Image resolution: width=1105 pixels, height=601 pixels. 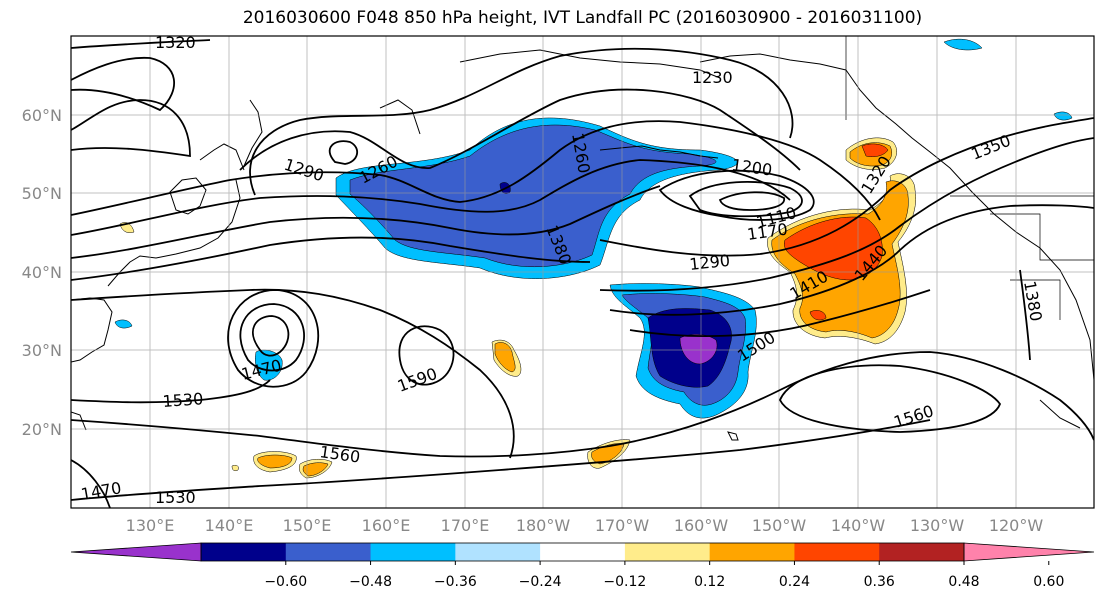 I want to click on colorbar-max-extension, so click(x=1029, y=552).